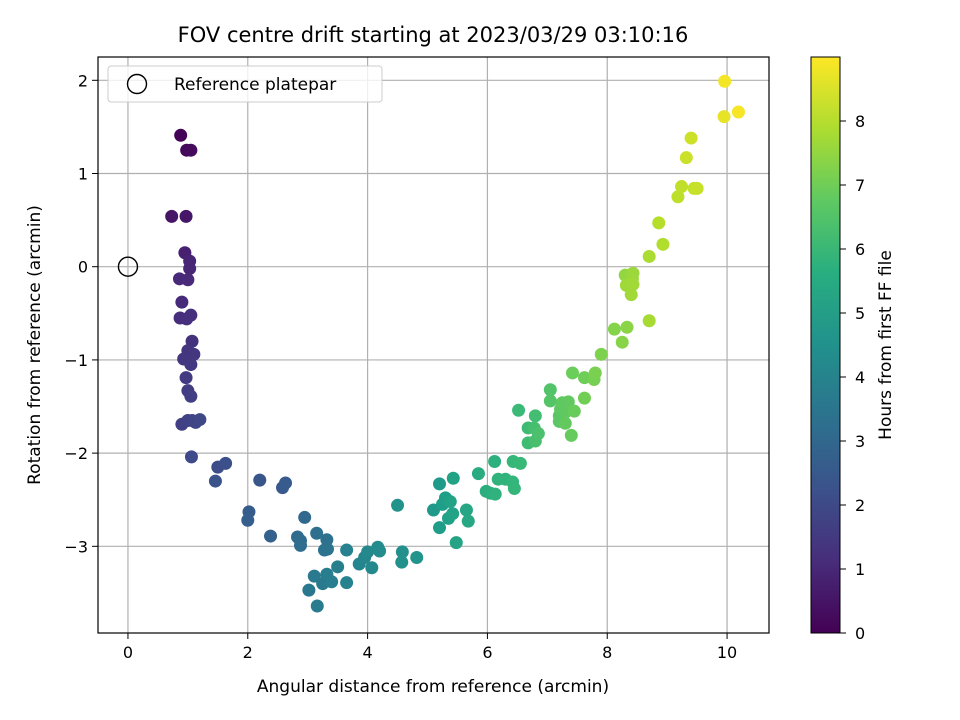 The width and height of the screenshot is (960, 720). Describe the element at coordinates (83, 80) in the screenshot. I see `y-tick-label: 2` at that location.